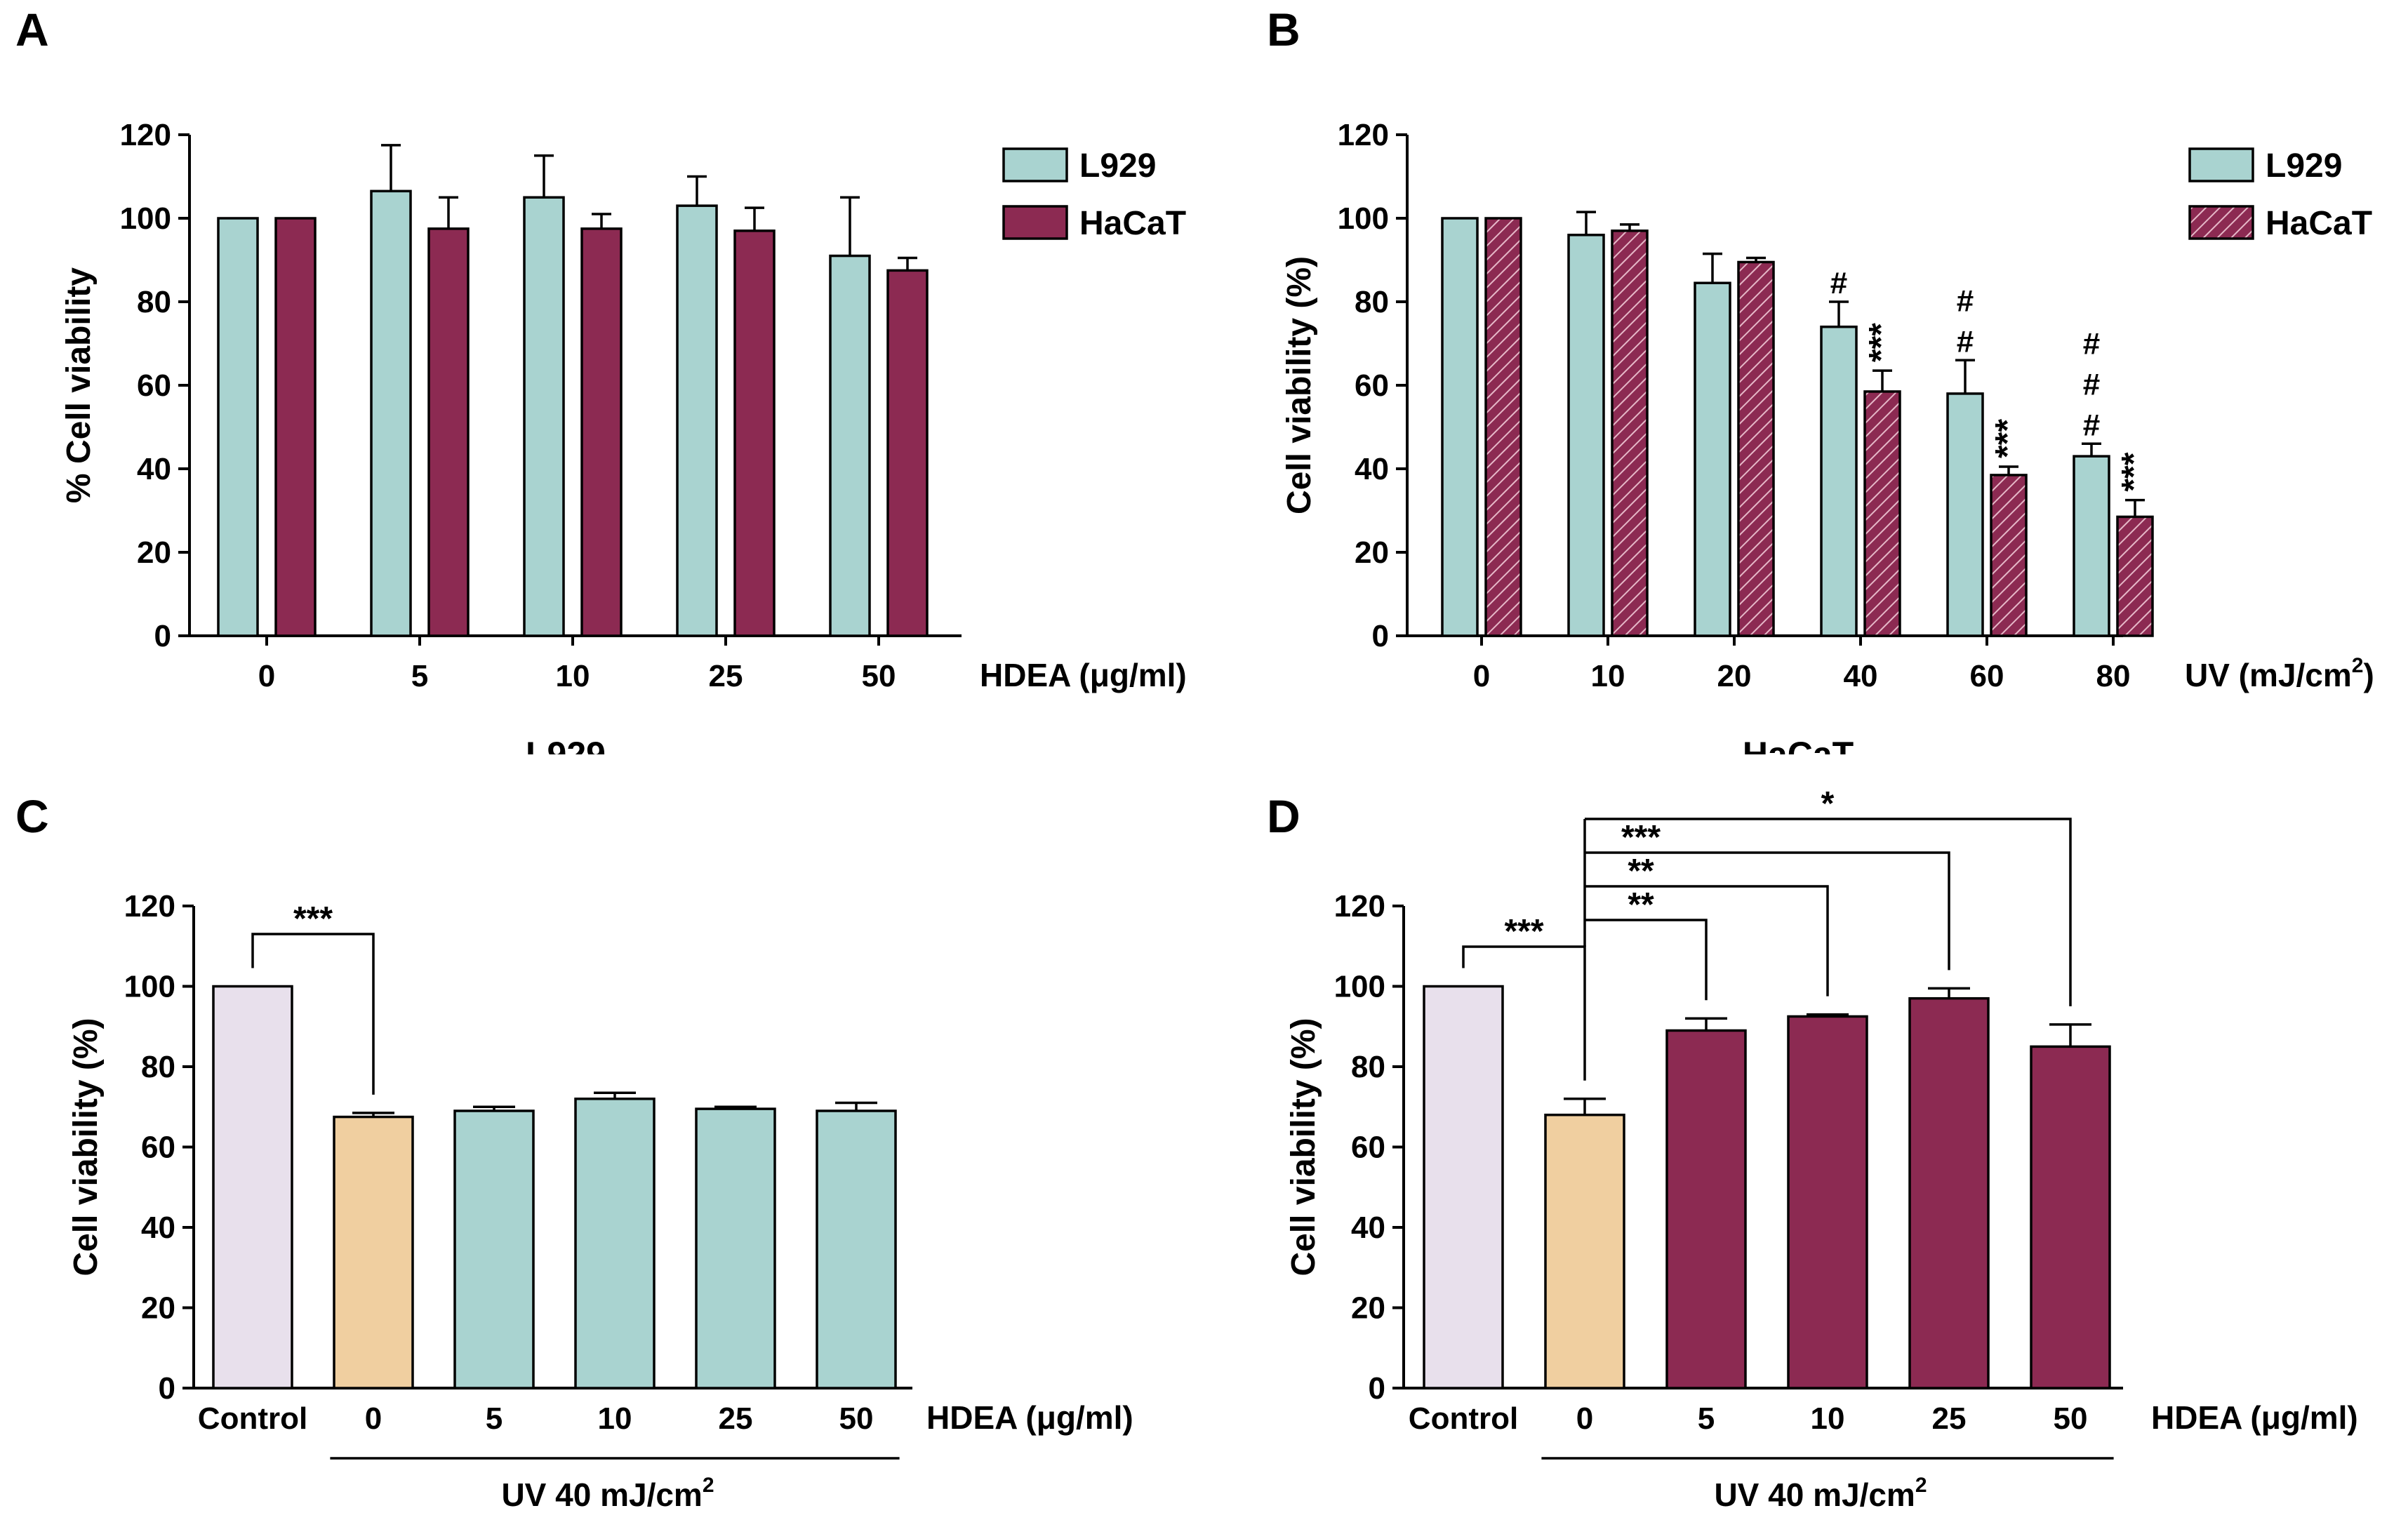  What do you see at coordinates (1377, 1388) in the screenshot?
I see `d-ytick-label-0: 0` at bounding box center [1377, 1388].